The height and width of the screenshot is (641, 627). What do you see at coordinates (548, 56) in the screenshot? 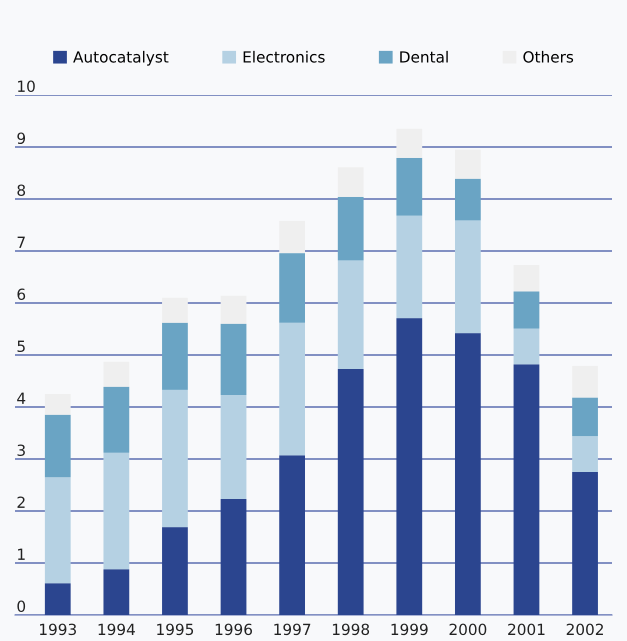
I see `legend-label: Others` at bounding box center [548, 56].